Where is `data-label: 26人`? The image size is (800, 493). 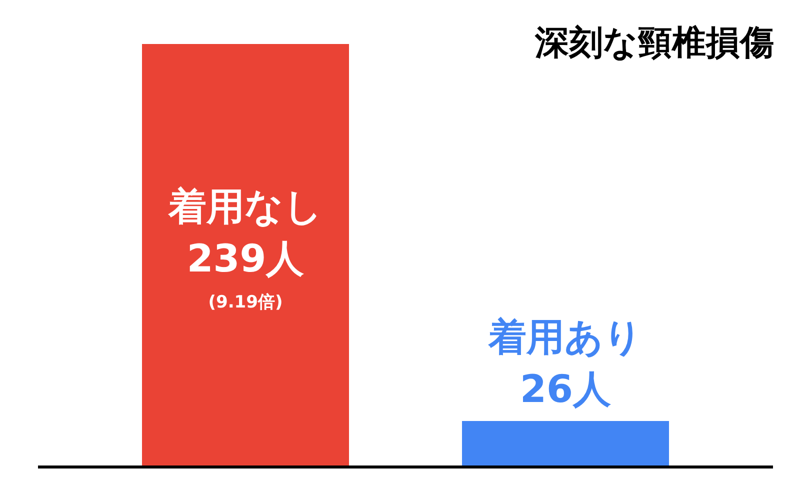 data-label: 26人 is located at coordinates (565, 388).